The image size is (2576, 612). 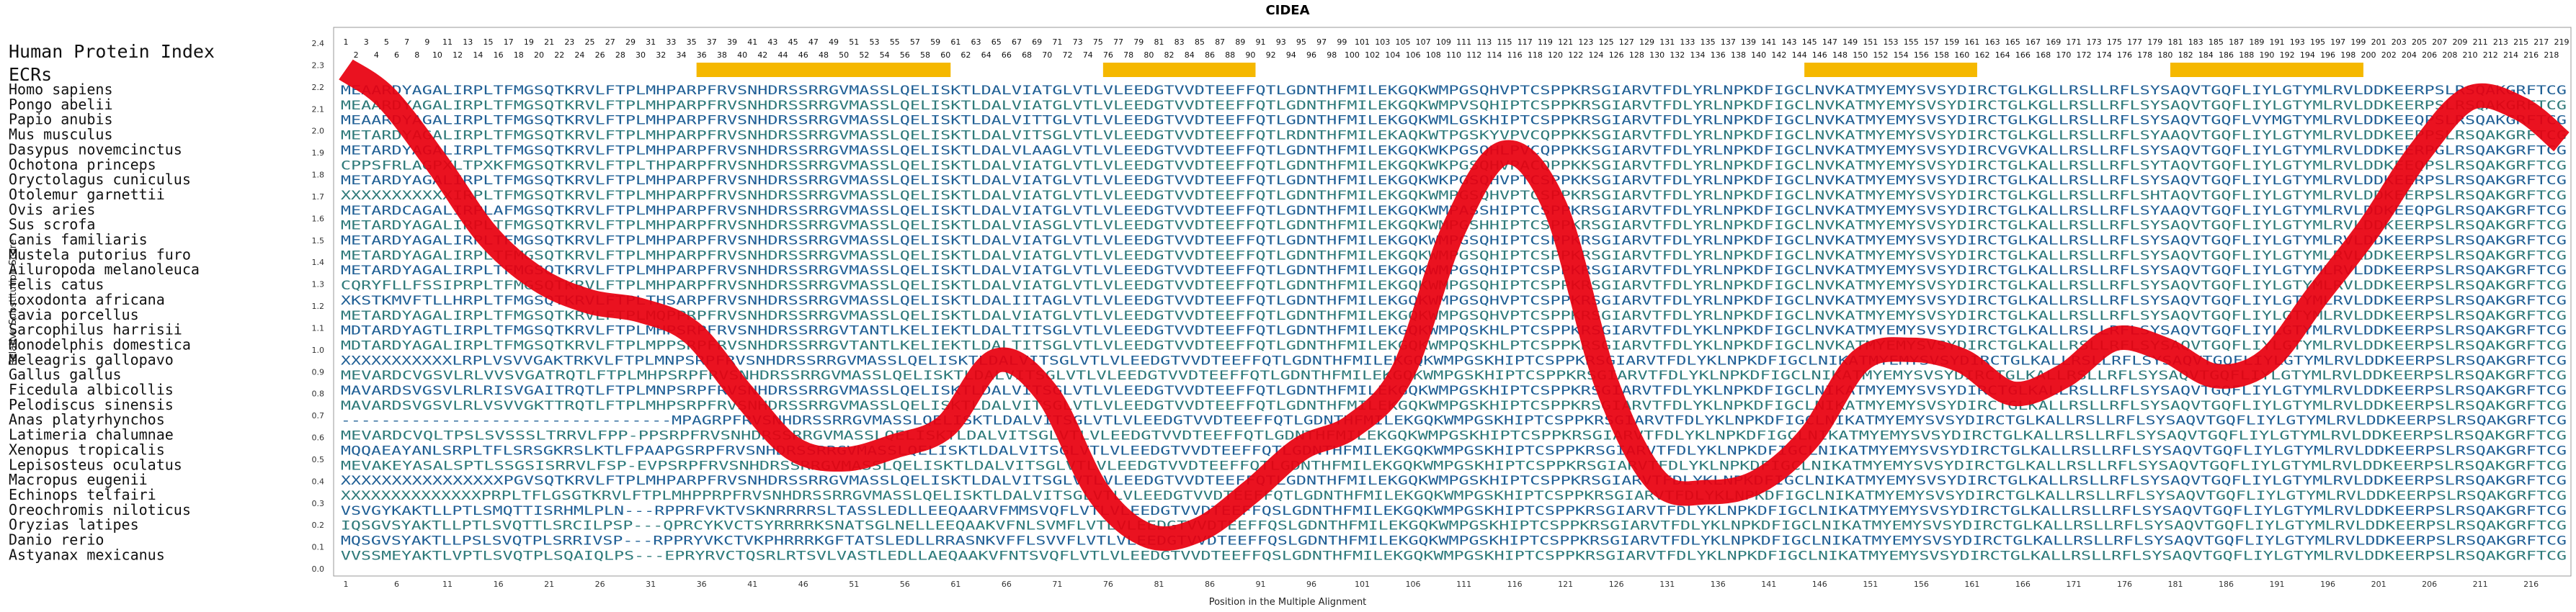 I want to click on position-number: 167, so click(x=2033, y=42).